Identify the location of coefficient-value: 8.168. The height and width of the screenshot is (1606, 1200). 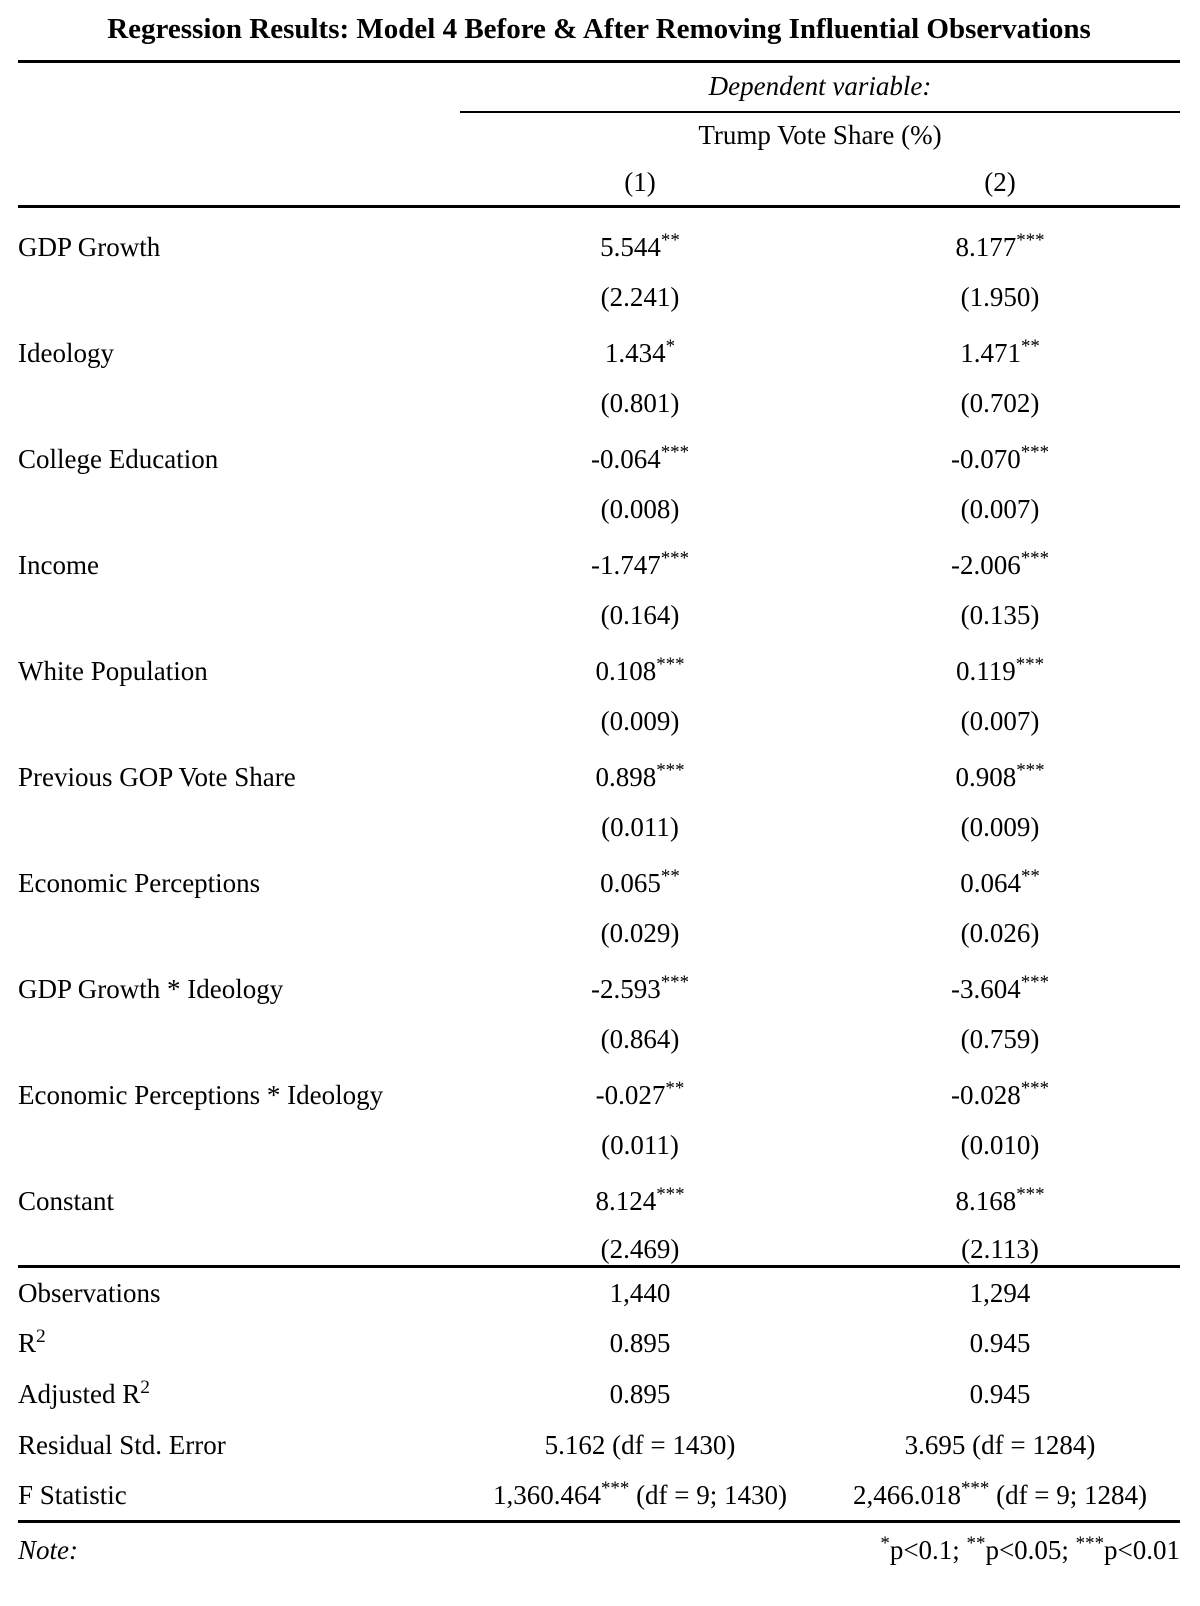
(986, 1200).